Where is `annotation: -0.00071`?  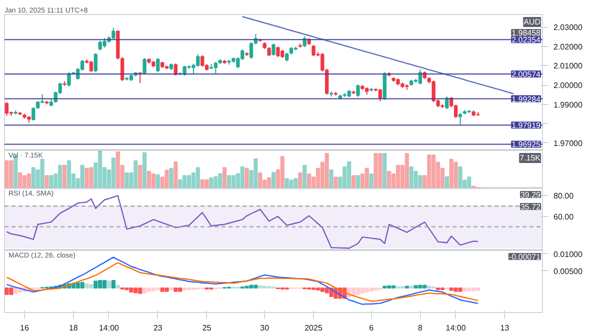 annotation: -0.00071 is located at coordinates (525, 257).